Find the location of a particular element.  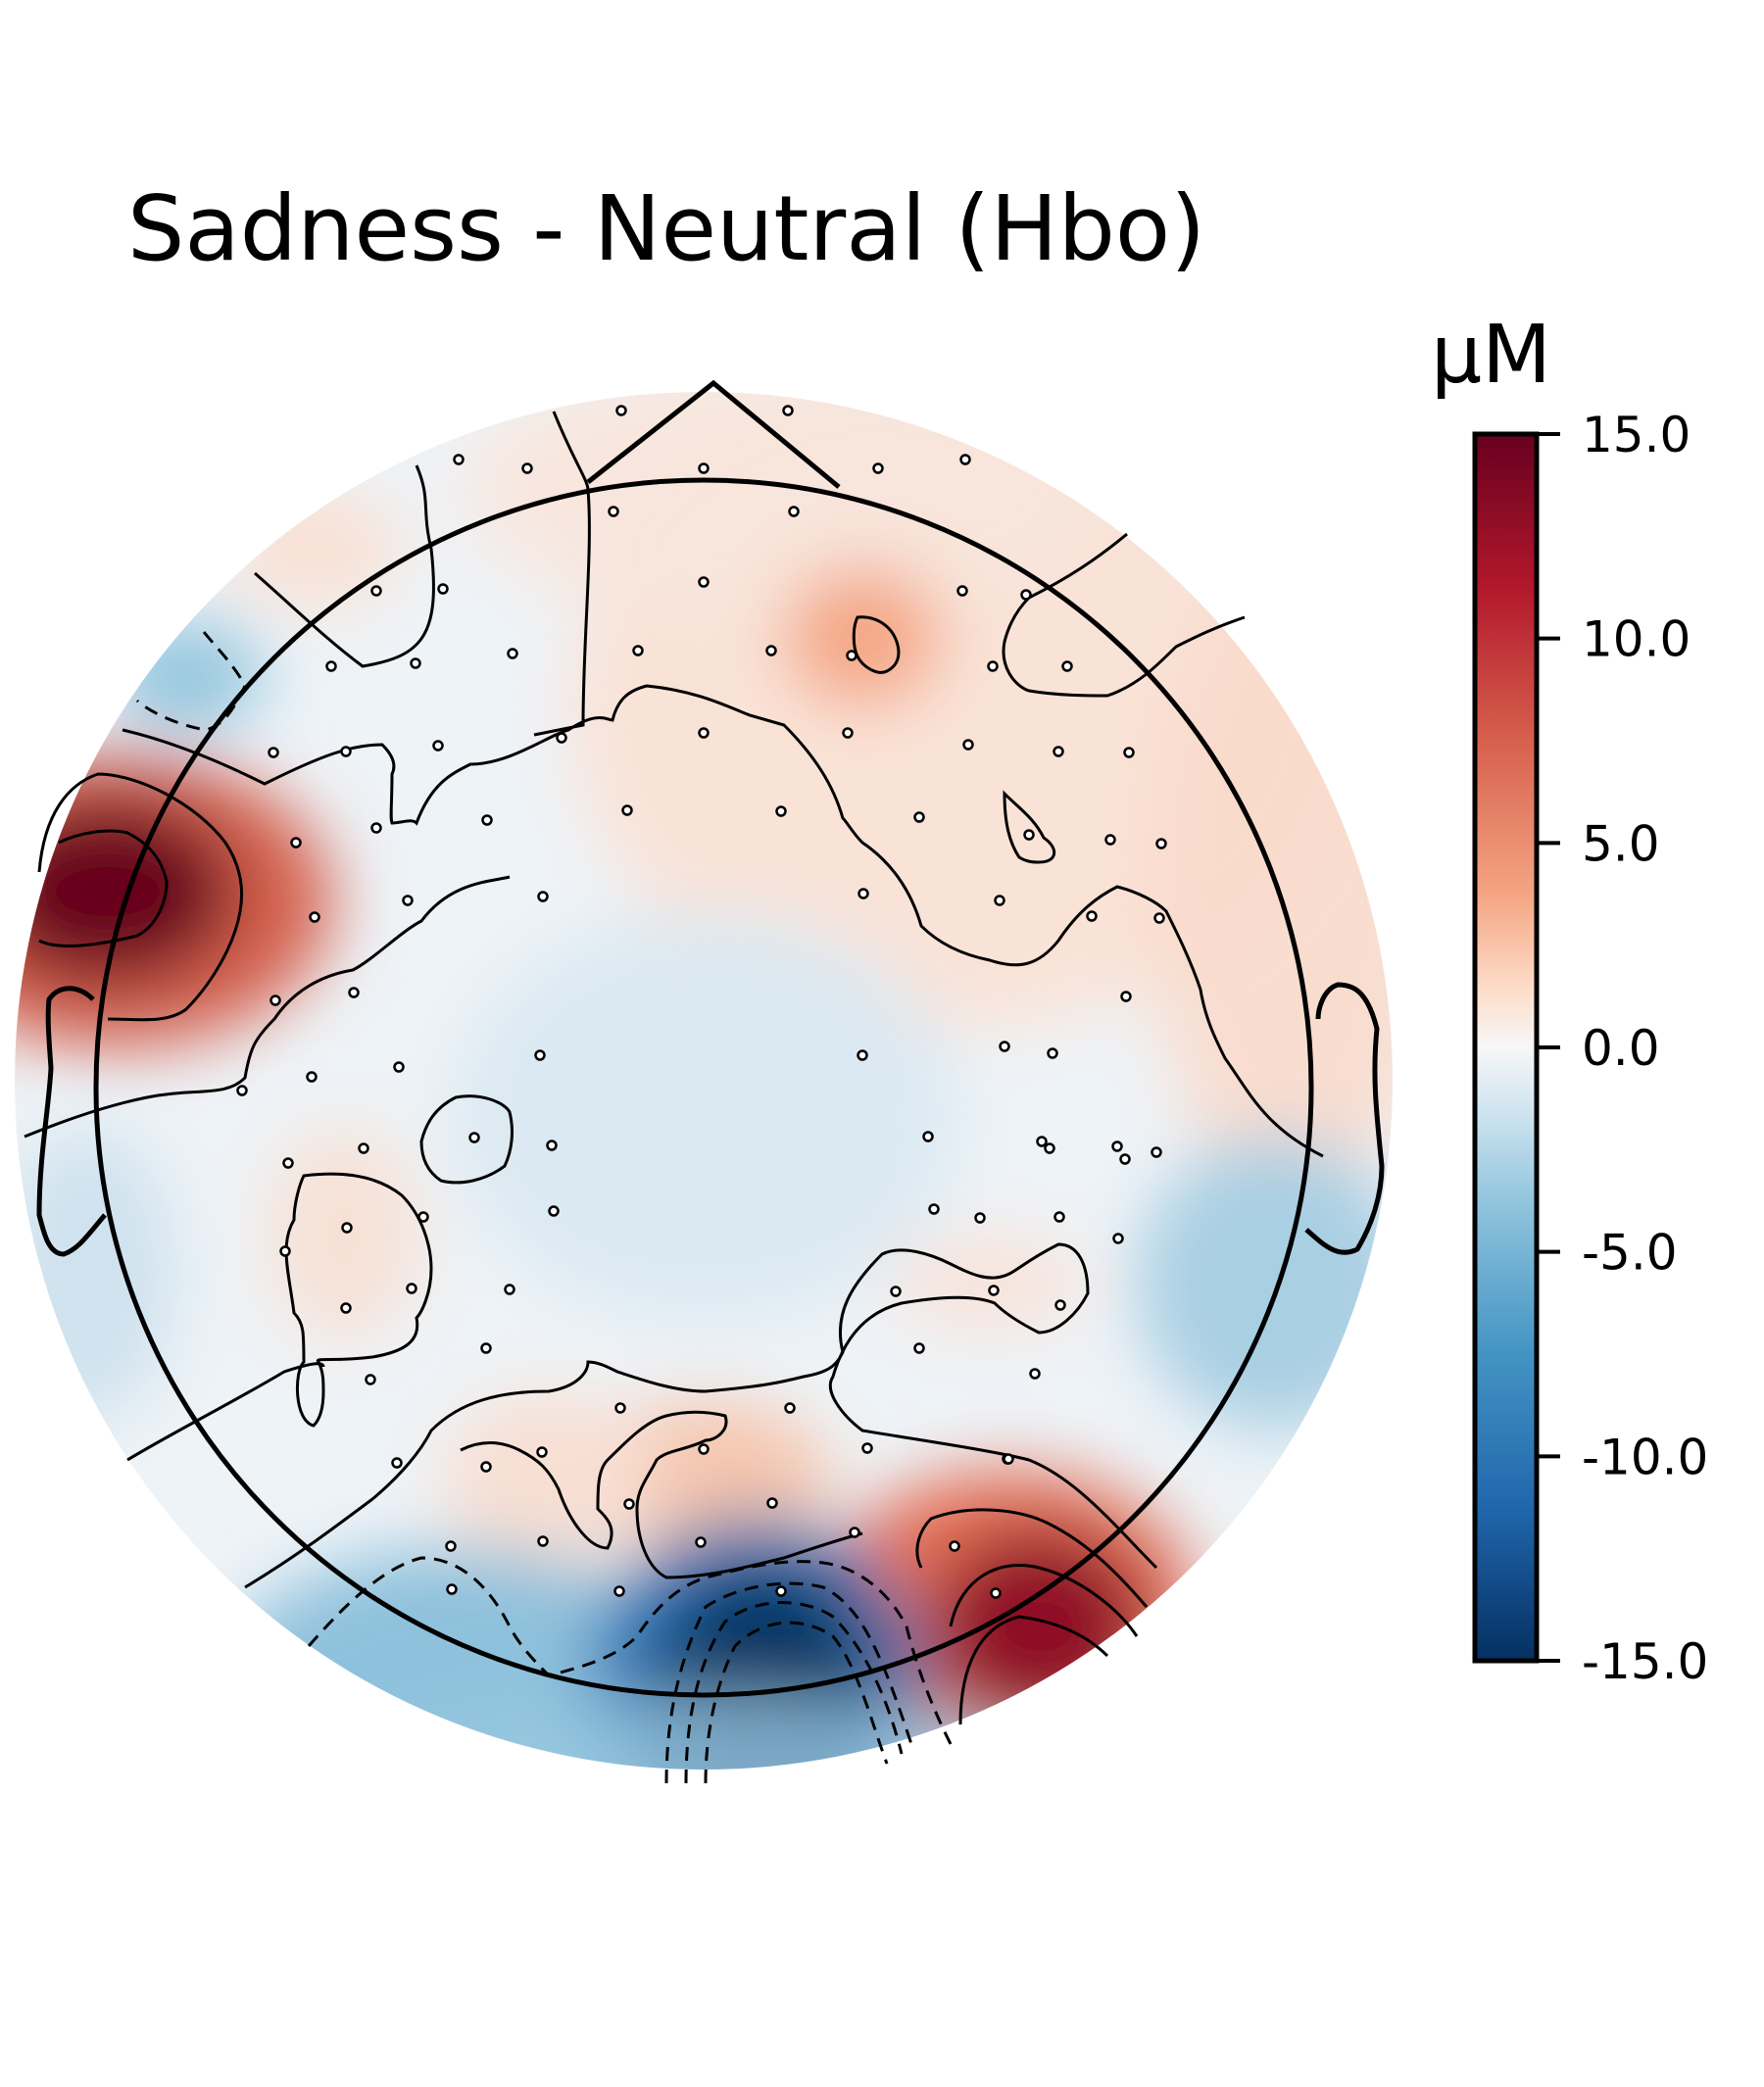

colorbar-tick-label: -15.0 is located at coordinates (1645, 1661).